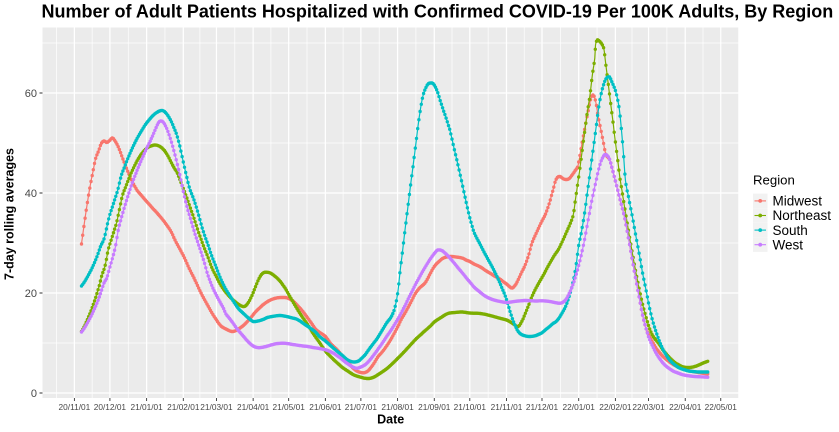 The width and height of the screenshot is (839, 432). I want to click on svg-text: 20, so click(31, 294).